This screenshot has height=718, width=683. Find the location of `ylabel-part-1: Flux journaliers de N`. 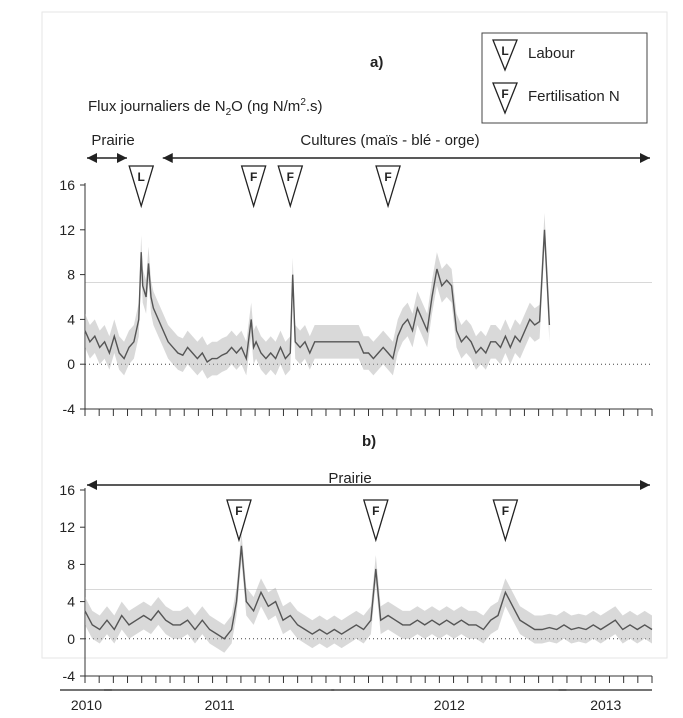

ylabel-part-1: Flux journaliers de N is located at coordinates (157, 106).